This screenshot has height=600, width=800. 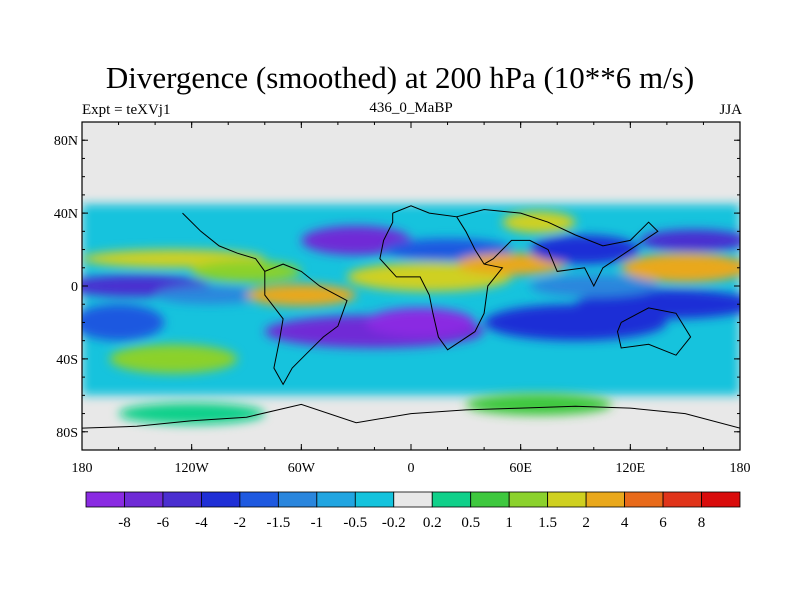 I want to click on colorbar-label: 2, so click(x=586, y=523).